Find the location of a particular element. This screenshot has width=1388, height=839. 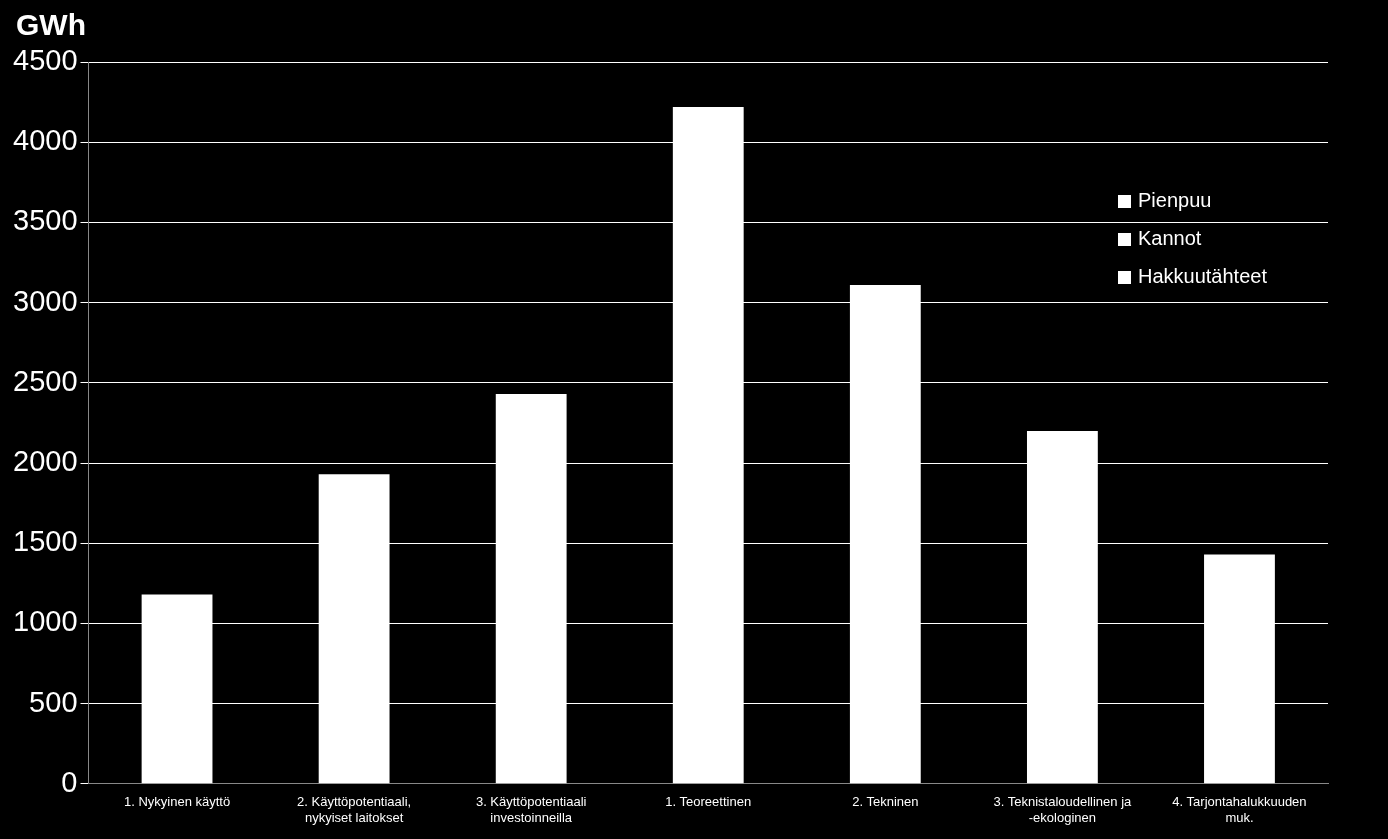

y-tick-label: 500 is located at coordinates (53, 701).